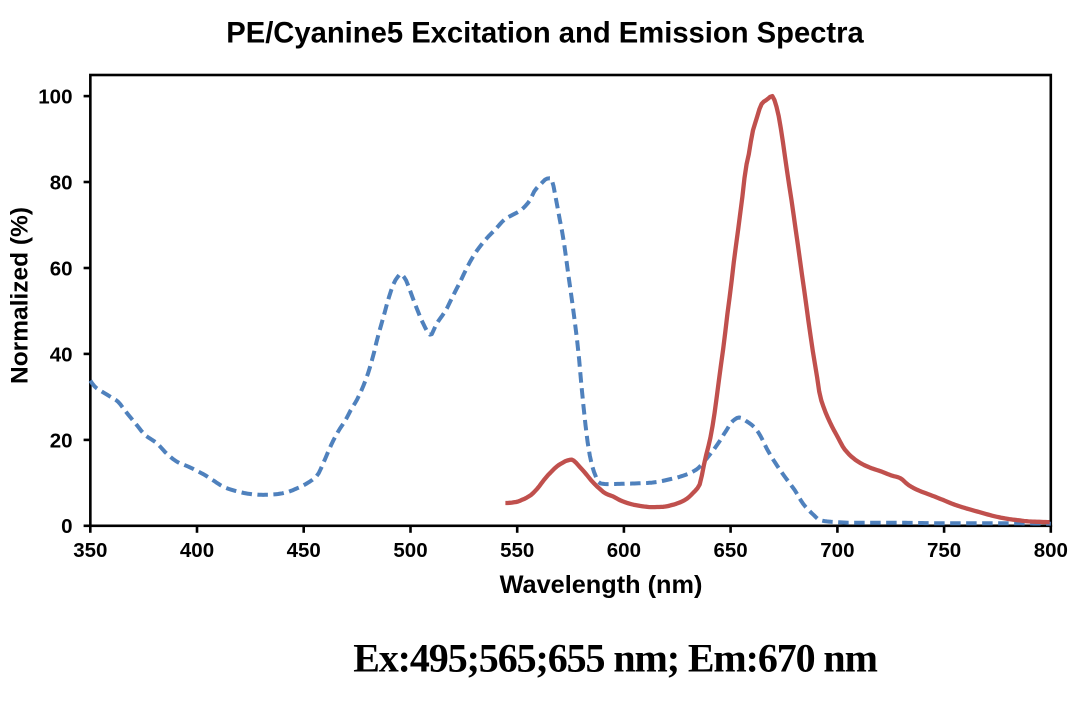  I want to click on svg-text: 450, so click(304, 550).